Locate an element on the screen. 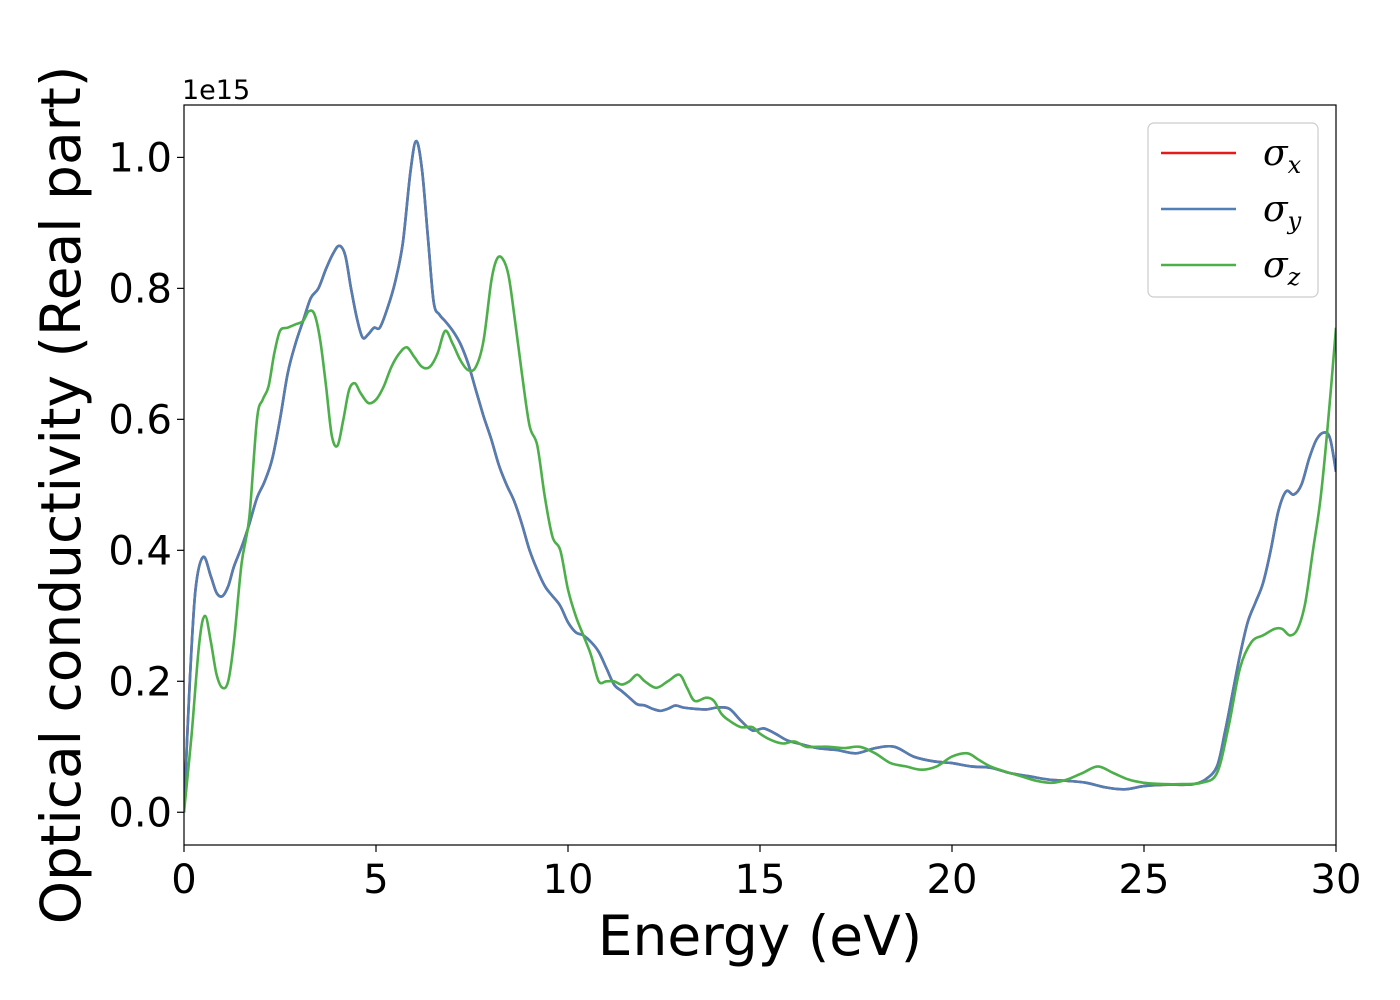 Image resolution: width=1400 pixels, height=1000 pixels. x-tick-label: 0 is located at coordinates (183, 880).